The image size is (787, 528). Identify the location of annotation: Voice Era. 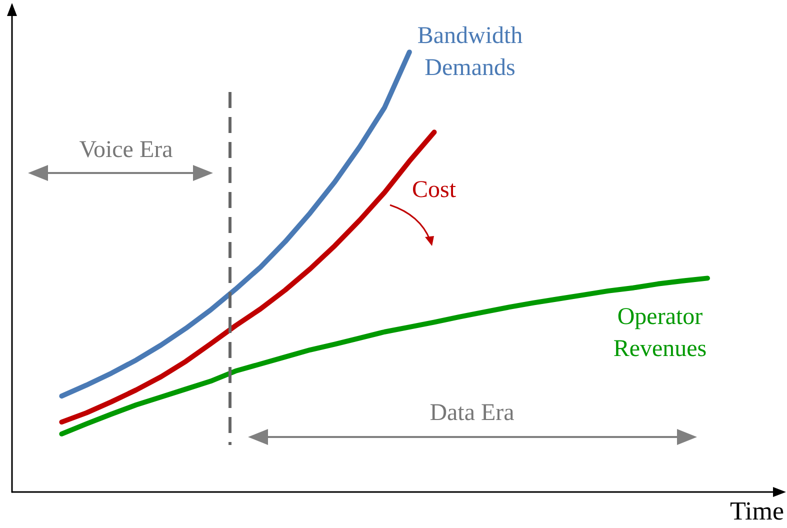
(126, 150).